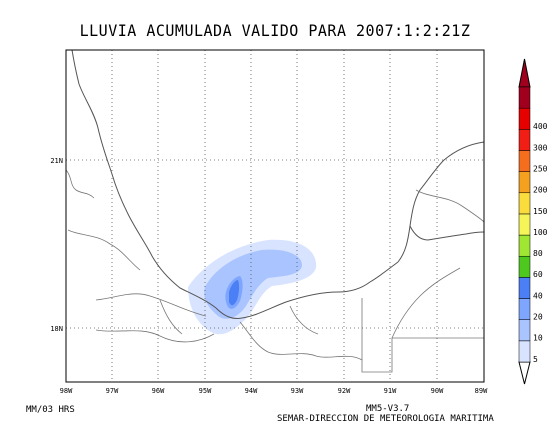  Describe the element at coordinates (437, 391) in the screenshot. I see `lon-label-90w: 90W` at that location.